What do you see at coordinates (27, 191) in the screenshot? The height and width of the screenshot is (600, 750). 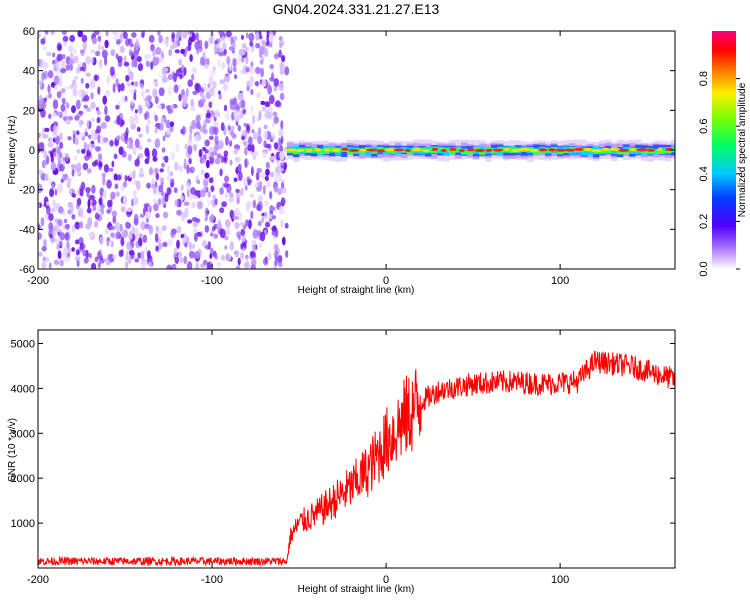 I see `y-tick-label: -20` at bounding box center [27, 191].